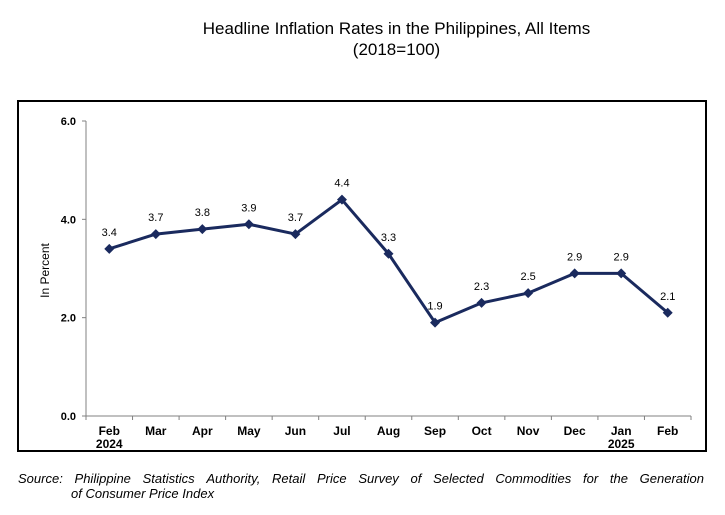 The width and height of the screenshot is (725, 515). What do you see at coordinates (68, 220) in the screenshot?
I see `y-tick-label: 4.0` at bounding box center [68, 220].